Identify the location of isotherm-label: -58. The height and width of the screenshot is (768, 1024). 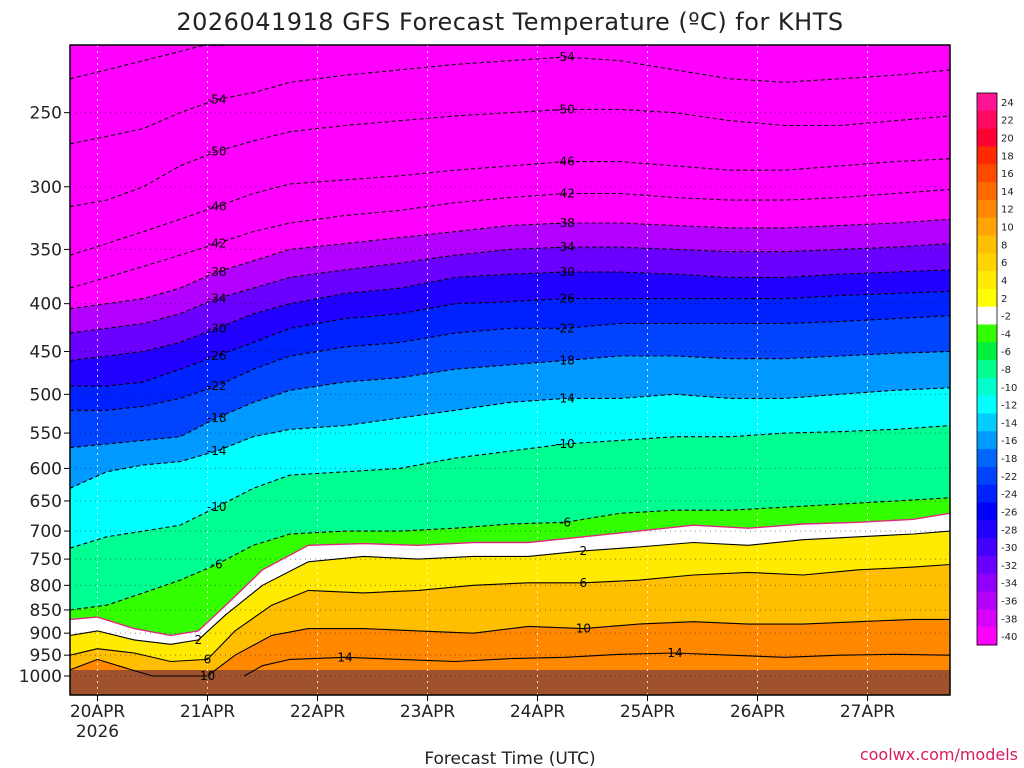
(217, 42).